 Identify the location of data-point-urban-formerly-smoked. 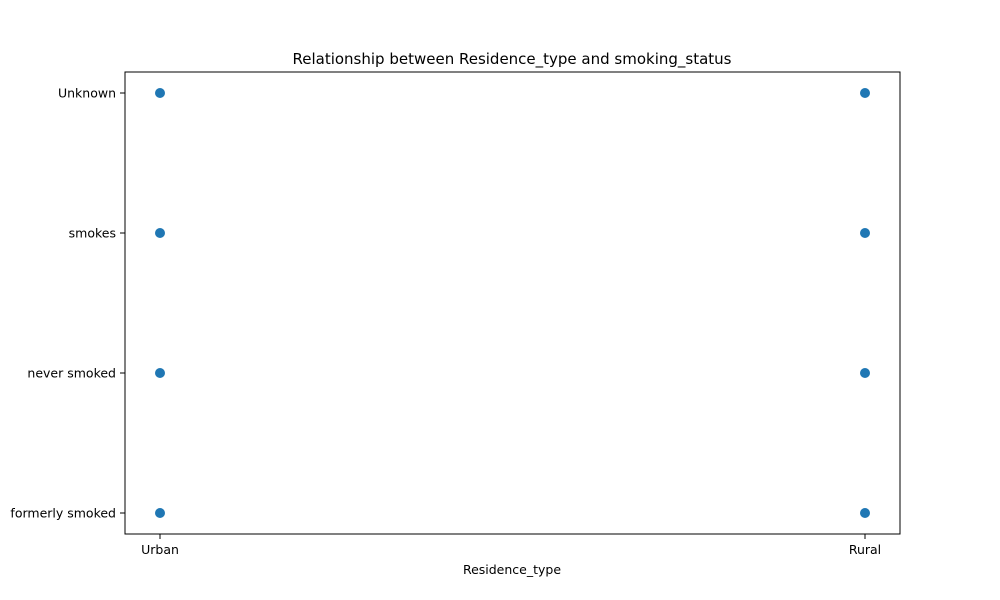
(160, 513).